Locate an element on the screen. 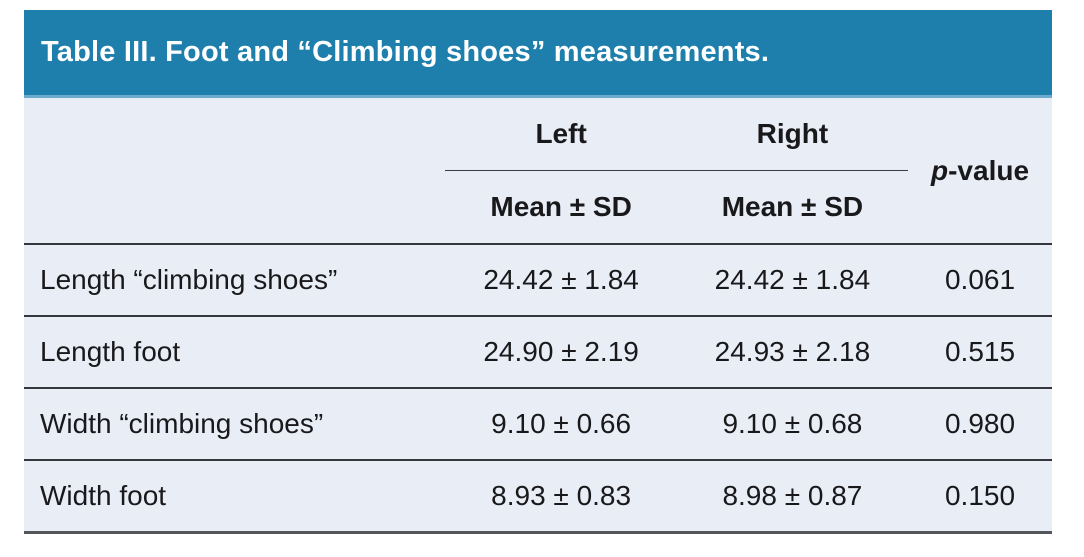  right-mean-sd-value: 9.10 ± 0.68 is located at coordinates (792, 424).